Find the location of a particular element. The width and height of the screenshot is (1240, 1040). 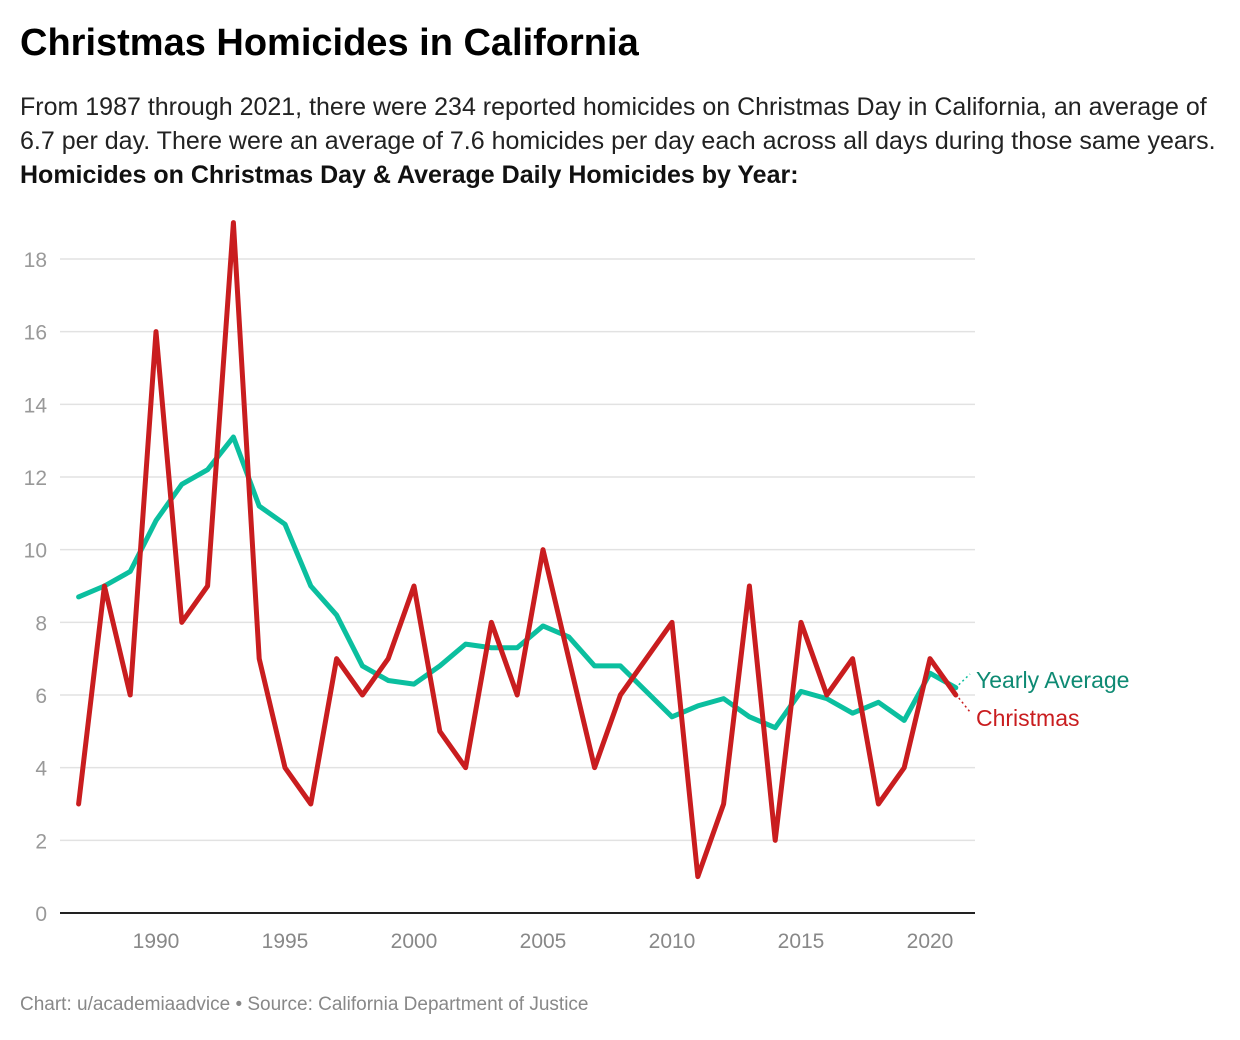

x-tick-label: 1995 is located at coordinates (285, 941).